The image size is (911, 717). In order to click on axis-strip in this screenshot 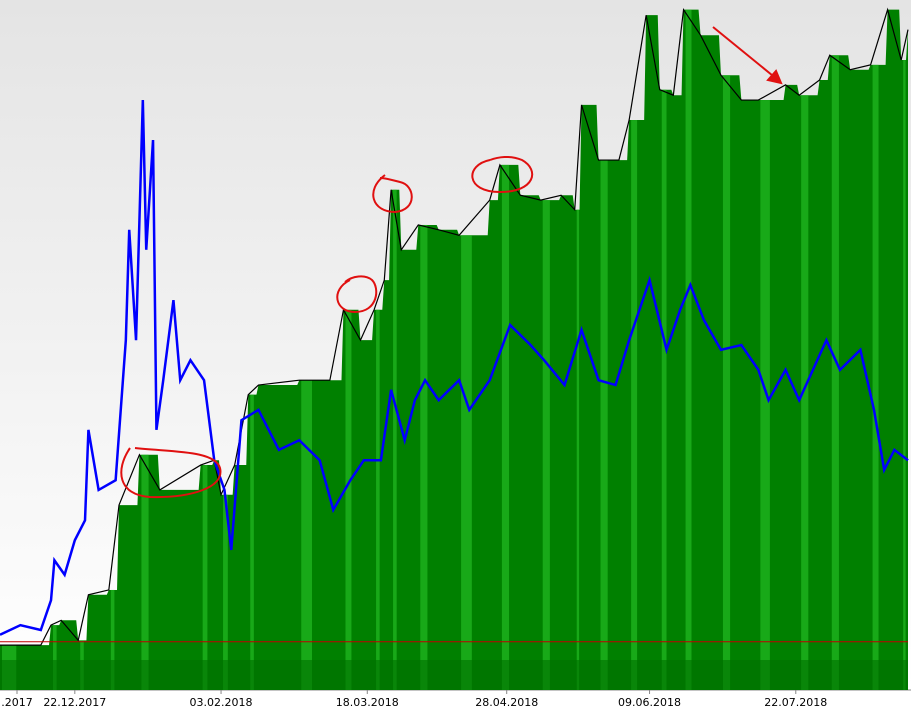, I will do `click(455, 703)`.